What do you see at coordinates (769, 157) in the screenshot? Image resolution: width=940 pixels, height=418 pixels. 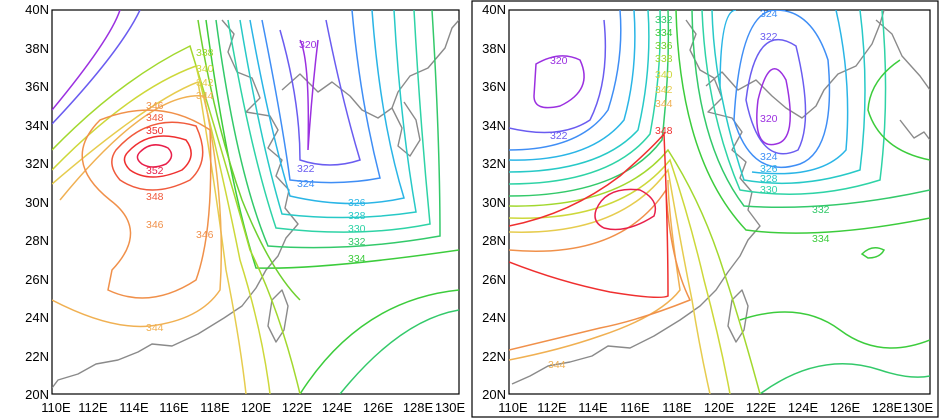 I see `right-label-324: 324` at bounding box center [769, 157].